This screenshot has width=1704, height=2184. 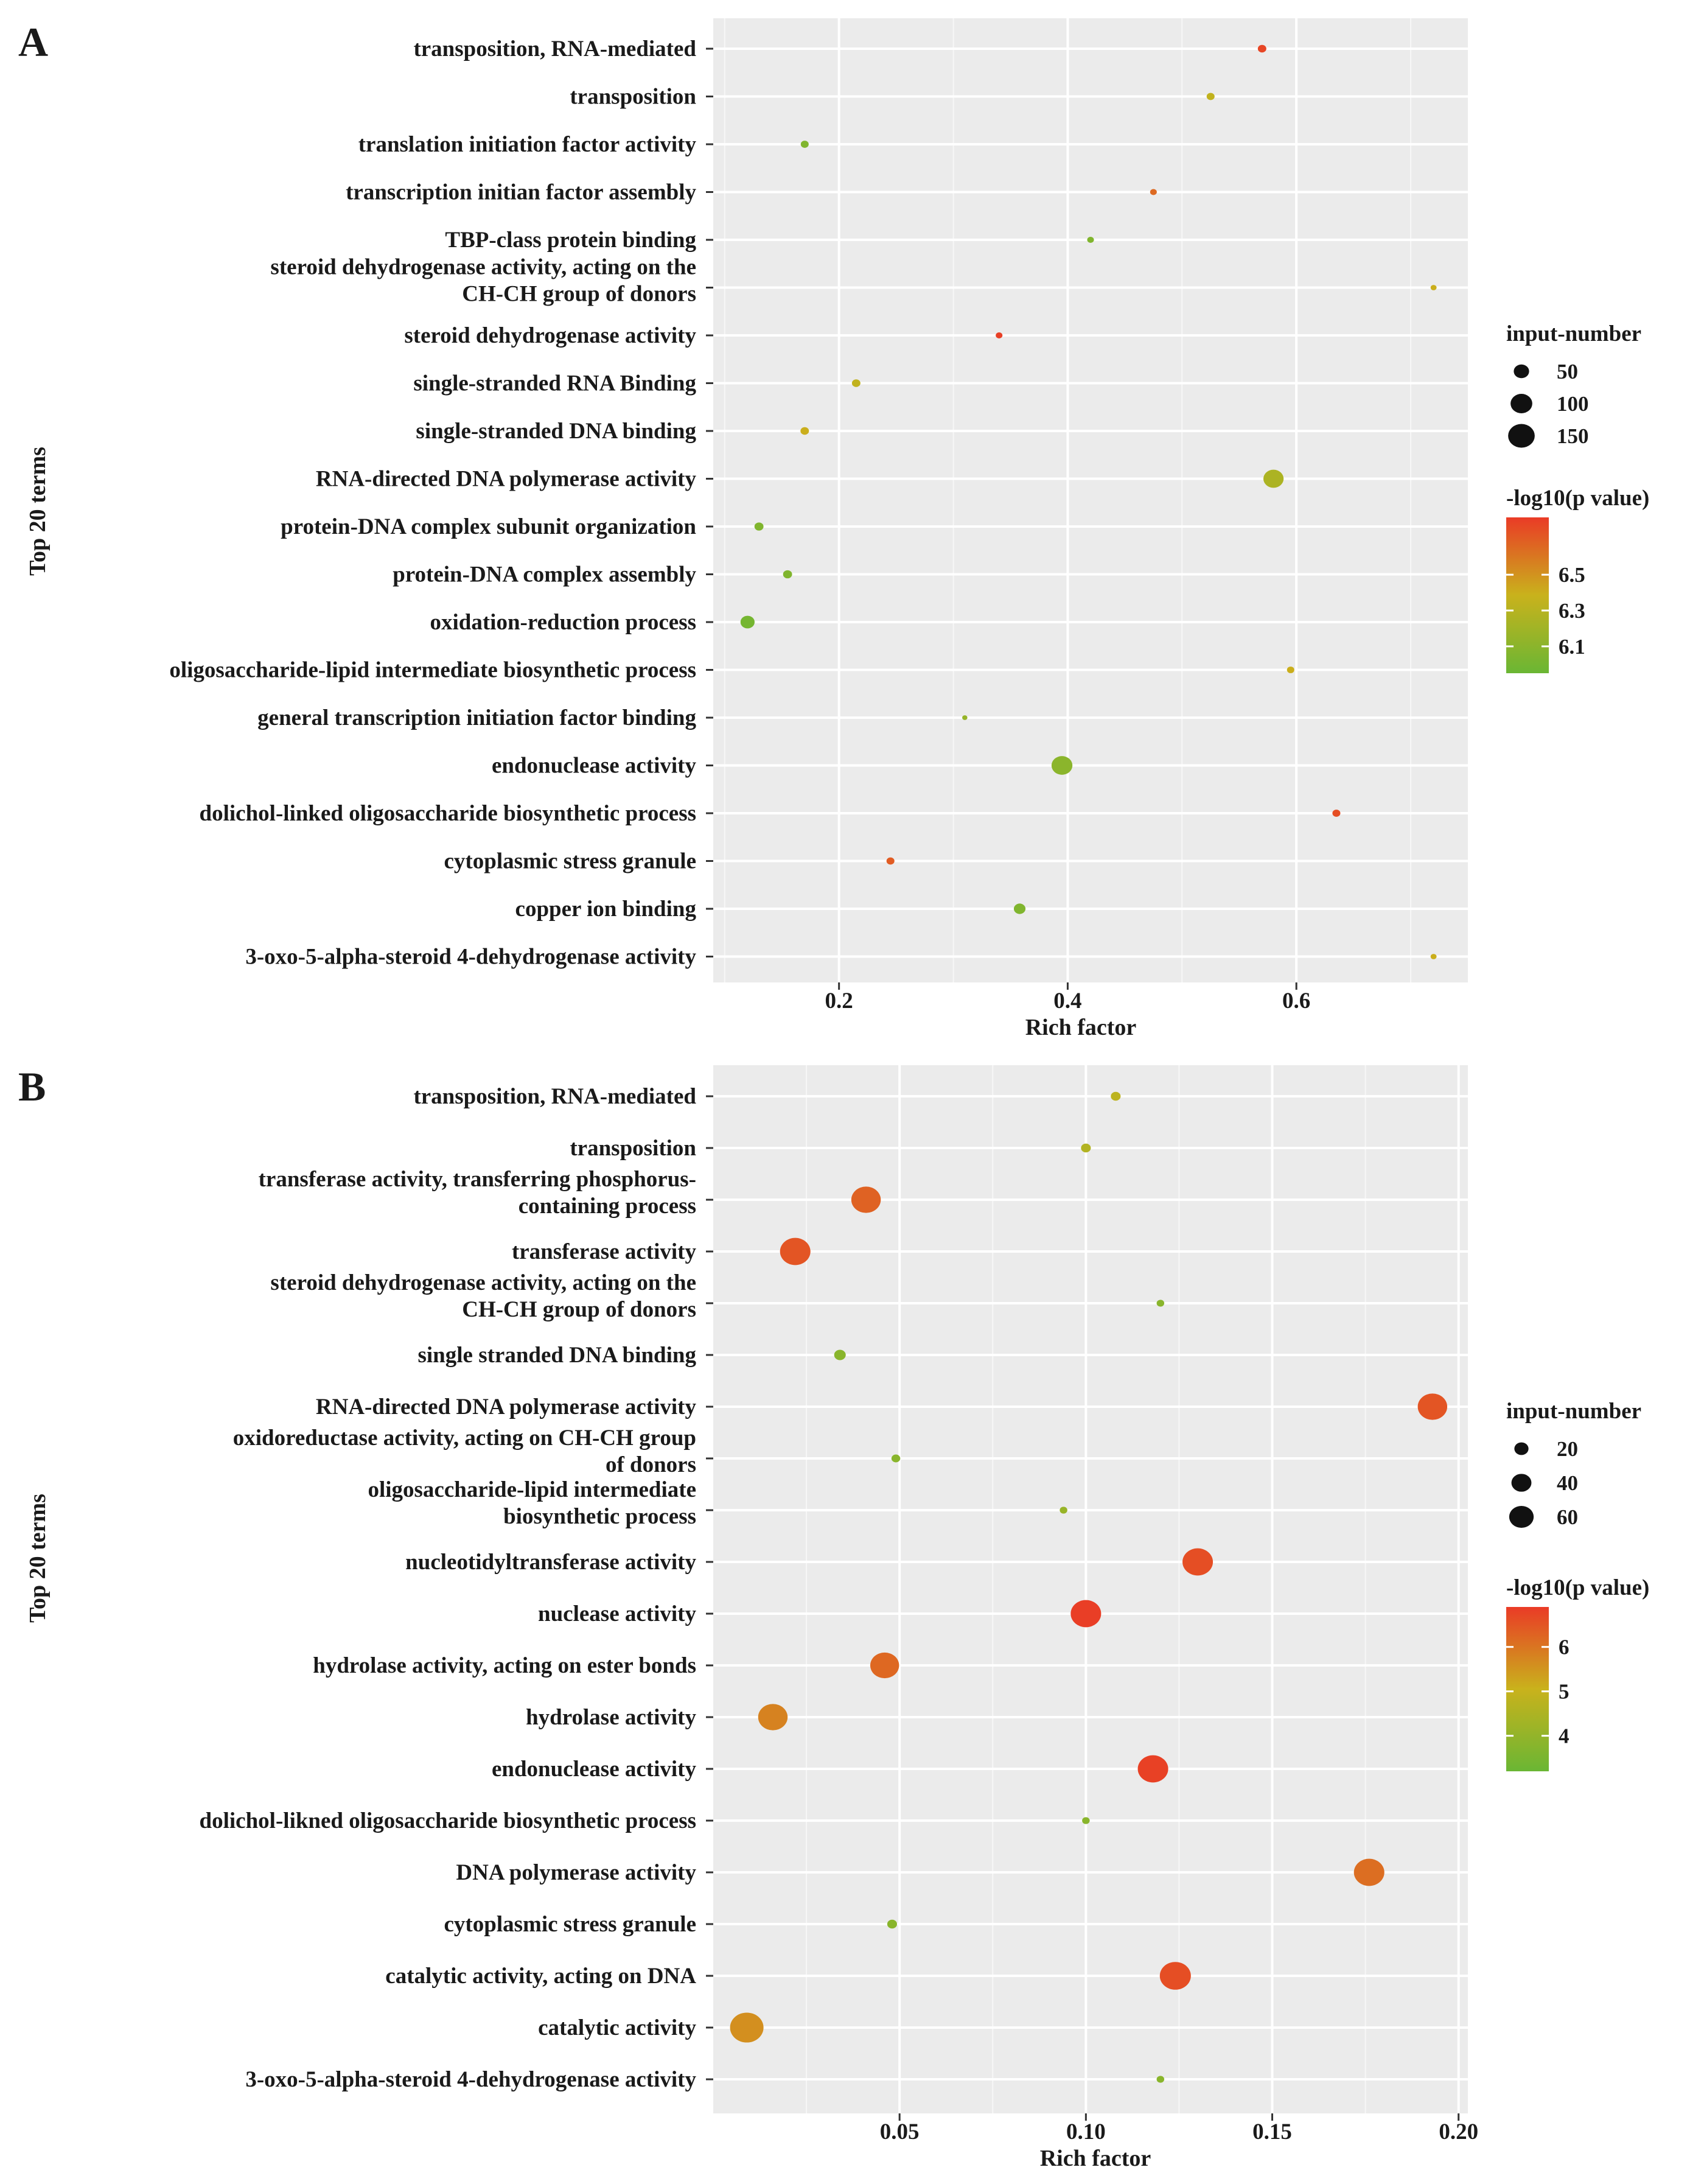 I want to click on term-label: single-stranded DNA binding, so click(x=556, y=431).